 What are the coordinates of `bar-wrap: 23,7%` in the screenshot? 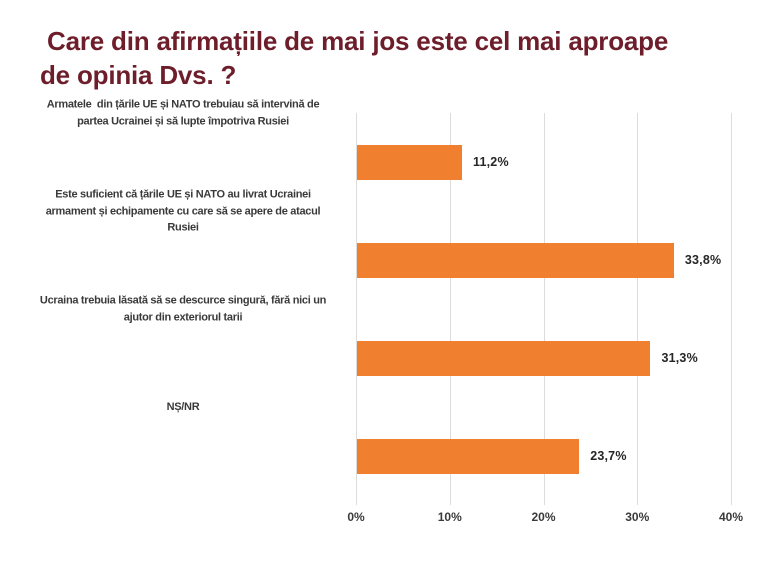 It's located at (492, 456).